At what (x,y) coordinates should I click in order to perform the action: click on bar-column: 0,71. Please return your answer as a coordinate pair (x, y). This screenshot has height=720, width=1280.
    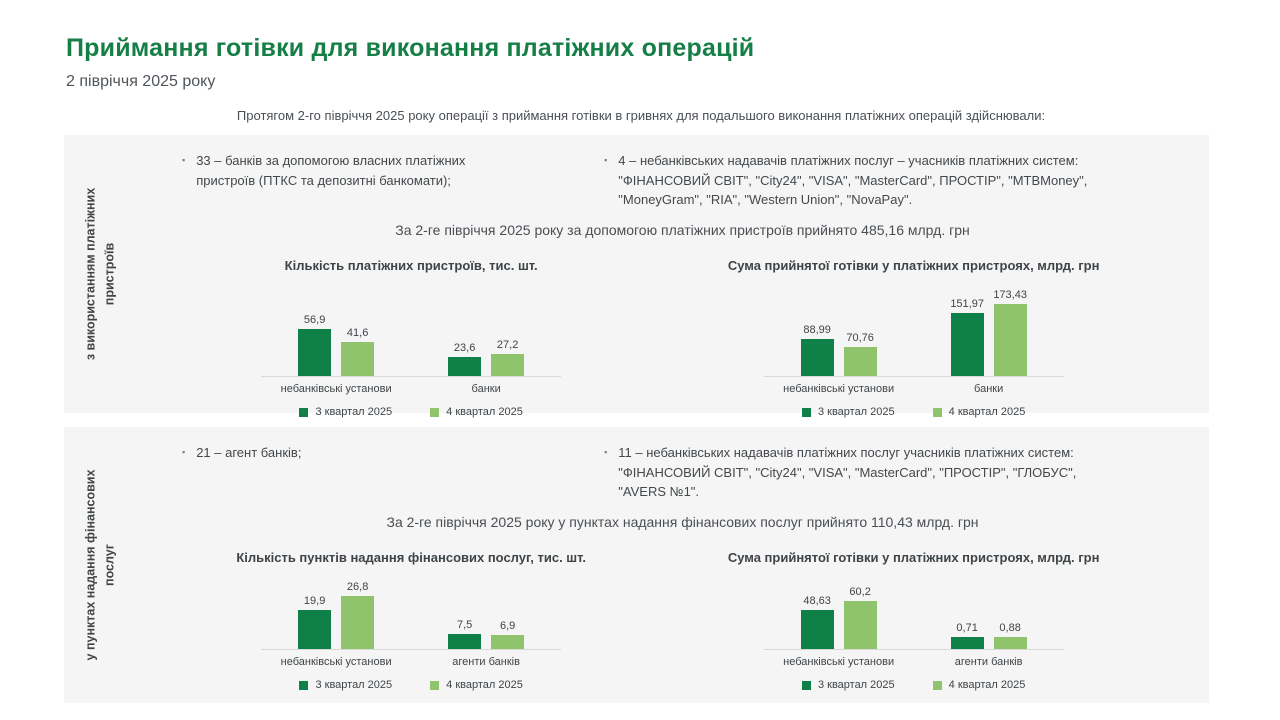
    Looking at the image, I should click on (967, 635).